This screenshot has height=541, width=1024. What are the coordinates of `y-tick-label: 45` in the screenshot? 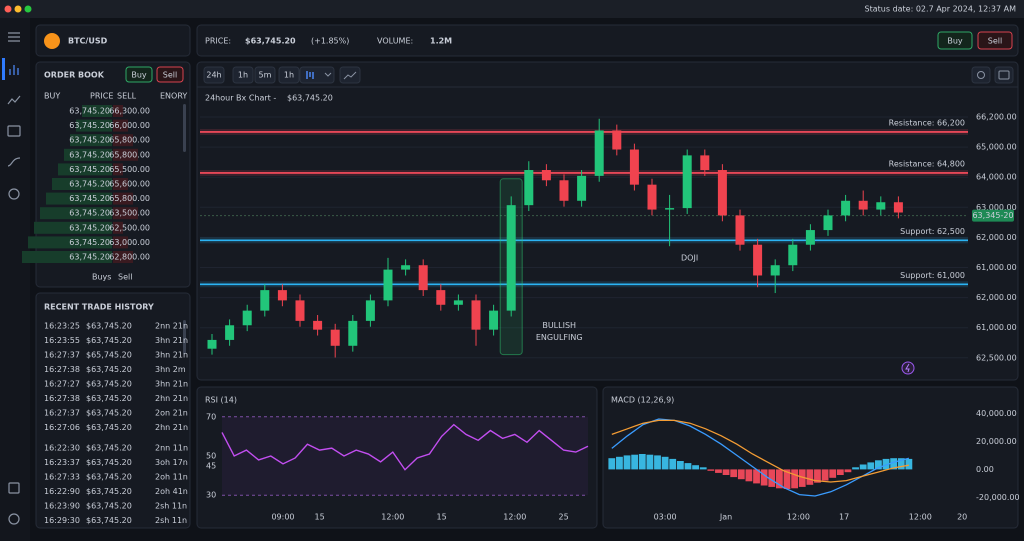 It's located at (211, 465).